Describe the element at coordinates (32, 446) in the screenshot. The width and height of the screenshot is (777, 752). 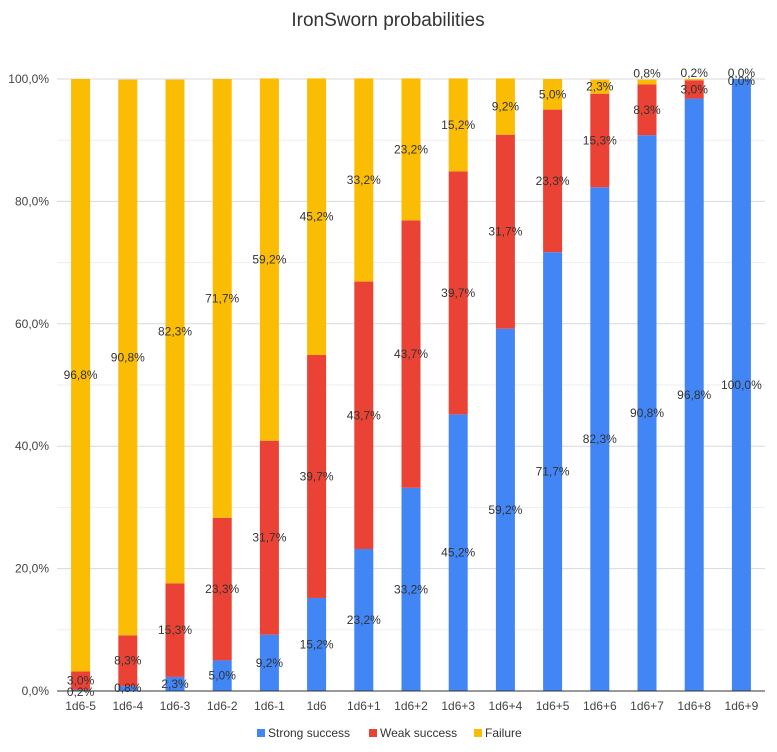
I see `y-tick-label: 40,0%` at that location.